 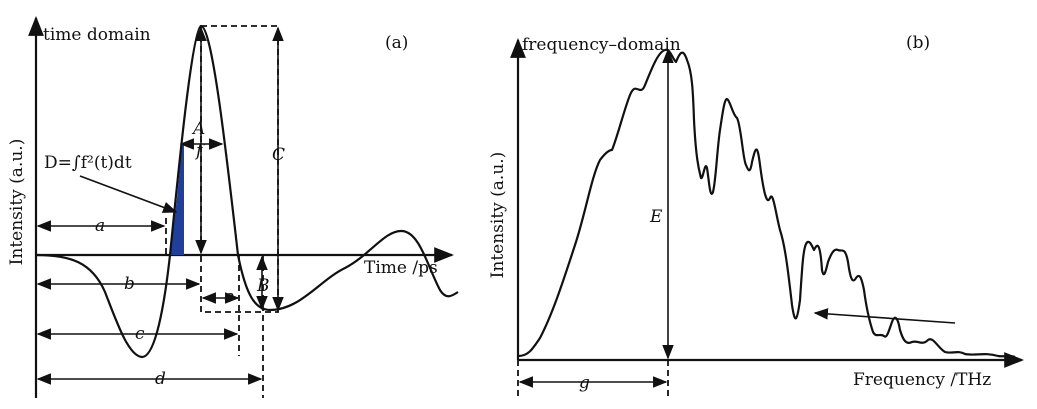 I want to click on label-E: E, so click(x=656, y=217).